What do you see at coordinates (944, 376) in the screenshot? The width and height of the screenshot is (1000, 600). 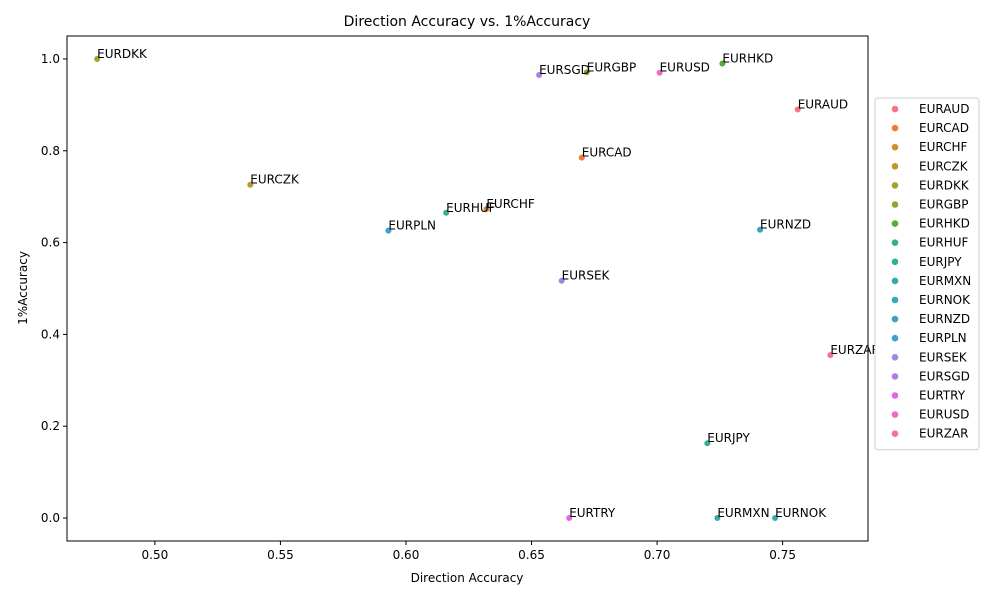 I see `legend-entry-eursgd: EURSGD` at bounding box center [944, 376].